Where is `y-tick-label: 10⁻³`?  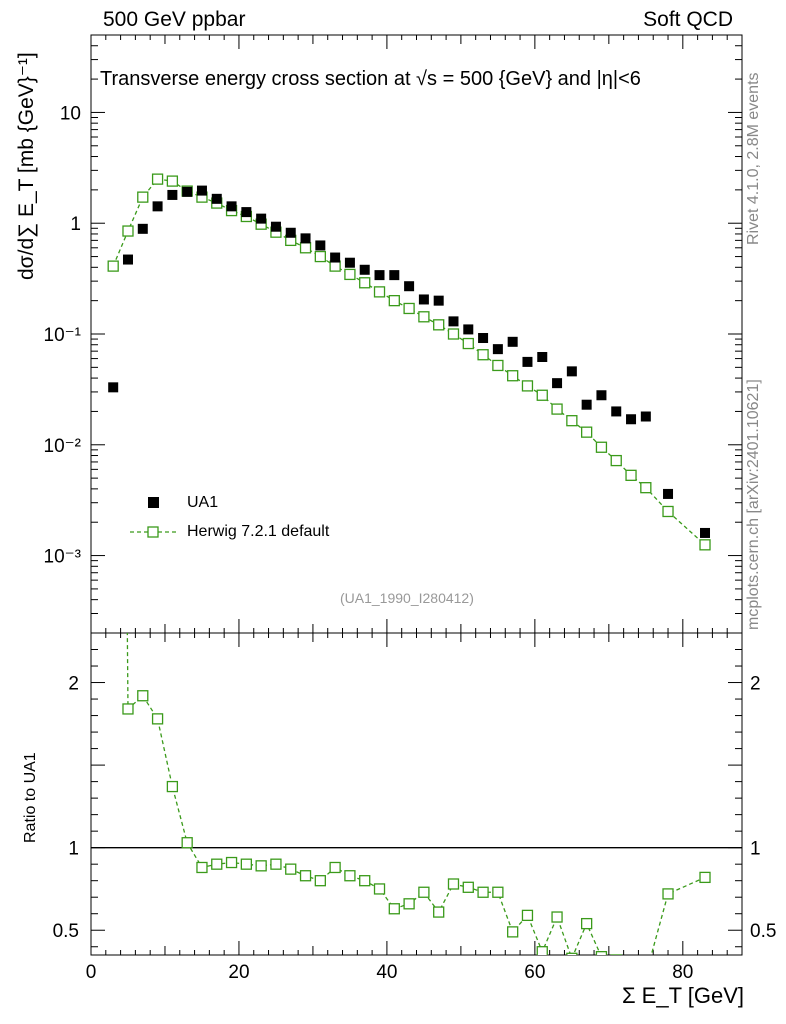
y-tick-label: 10⁻³ is located at coordinates (63, 557).